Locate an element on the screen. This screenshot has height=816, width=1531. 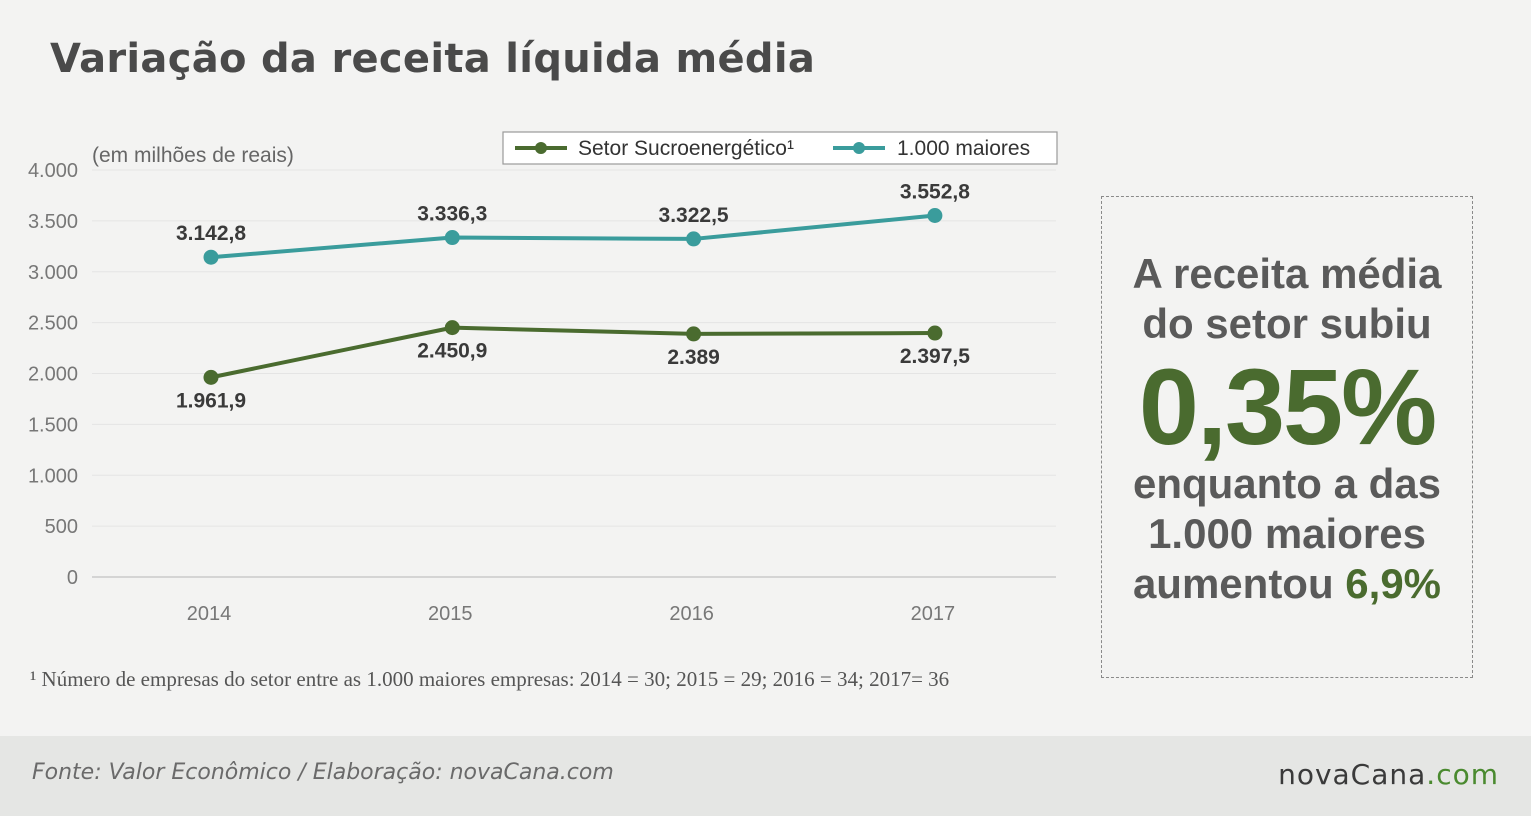
y-tick-label: 3.500 is located at coordinates (53, 222).